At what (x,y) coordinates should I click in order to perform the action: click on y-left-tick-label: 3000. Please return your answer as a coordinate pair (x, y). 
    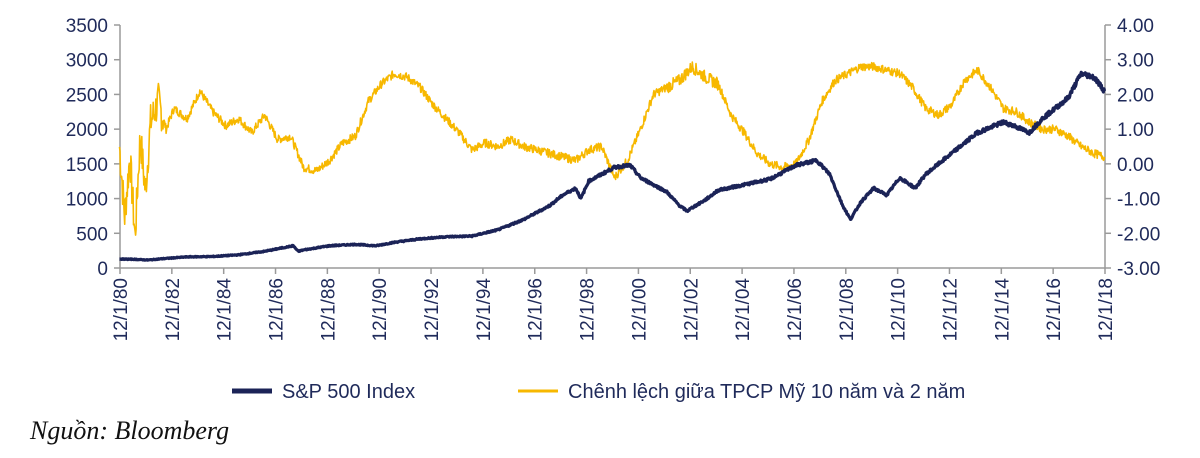
    Looking at the image, I should click on (87, 61).